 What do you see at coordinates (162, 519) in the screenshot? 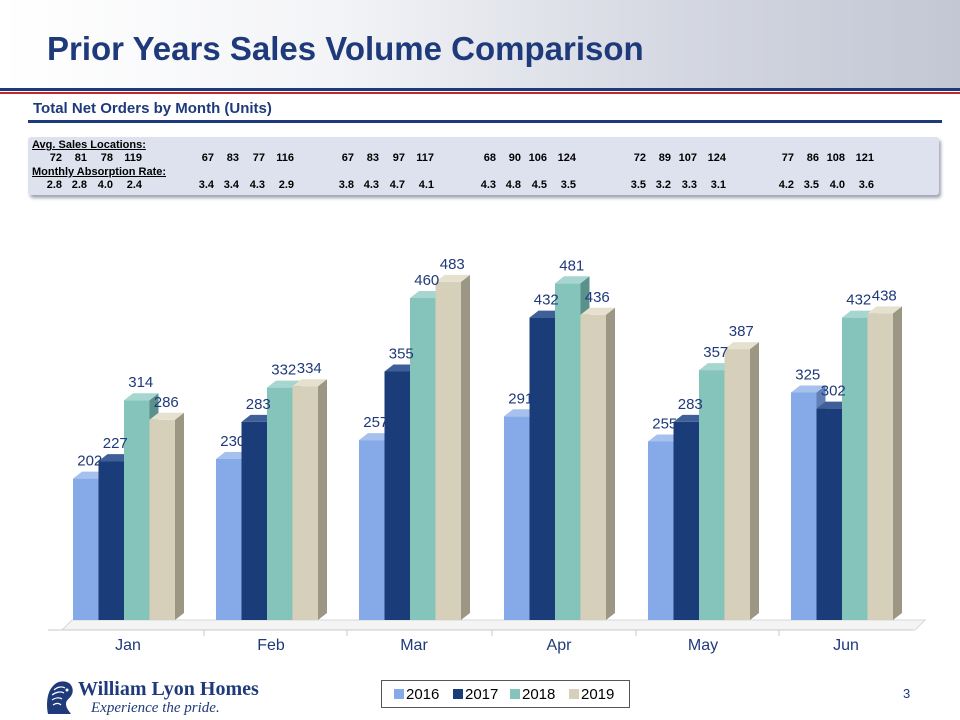
I see `bar-front-jan-2019` at bounding box center [162, 519].